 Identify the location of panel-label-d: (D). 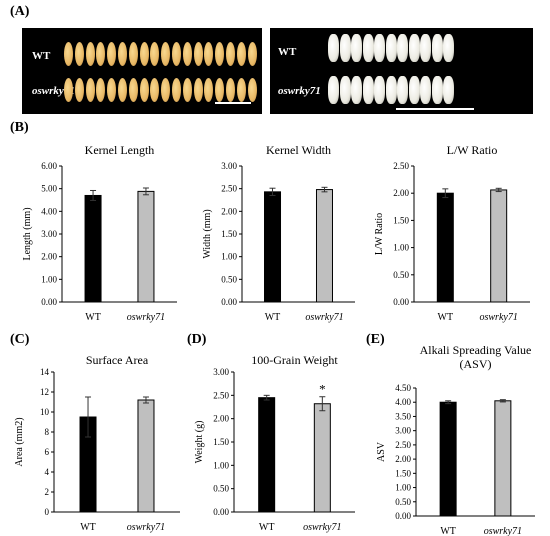
(197, 339).